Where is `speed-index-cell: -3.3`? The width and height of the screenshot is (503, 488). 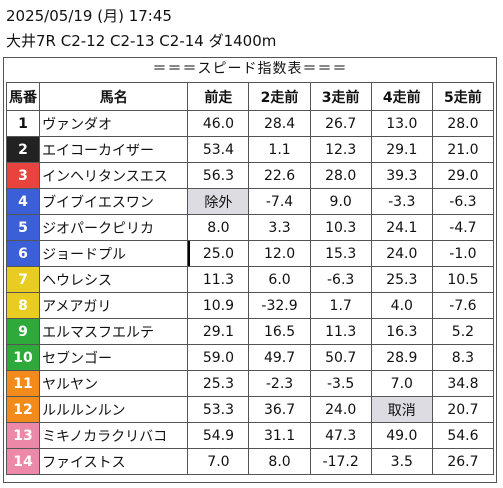
speed-index-cell: -3.3 is located at coordinates (401, 201).